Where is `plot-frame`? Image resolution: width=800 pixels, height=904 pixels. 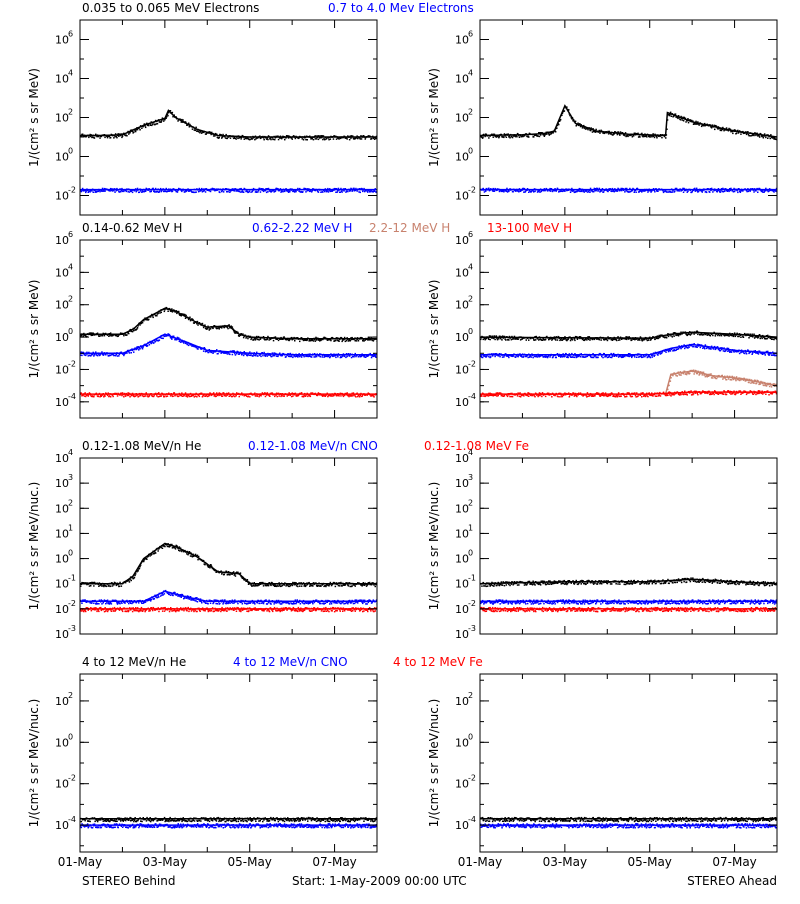
plot-frame is located at coordinates (228, 117).